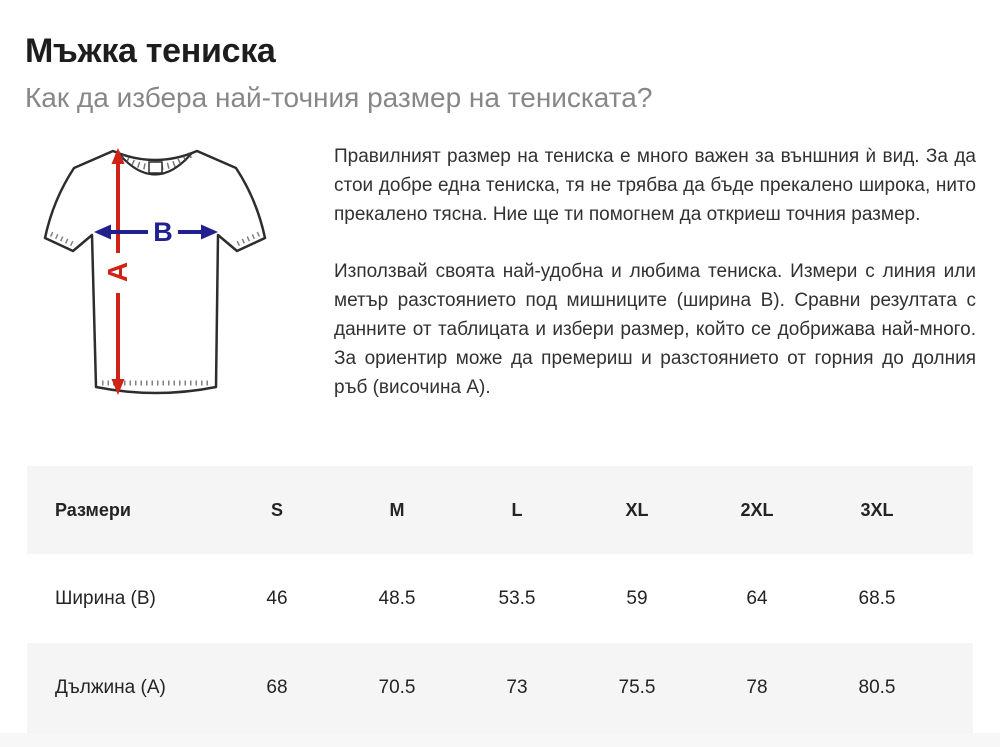  I want to click on length-label-a: A, so click(117, 272).